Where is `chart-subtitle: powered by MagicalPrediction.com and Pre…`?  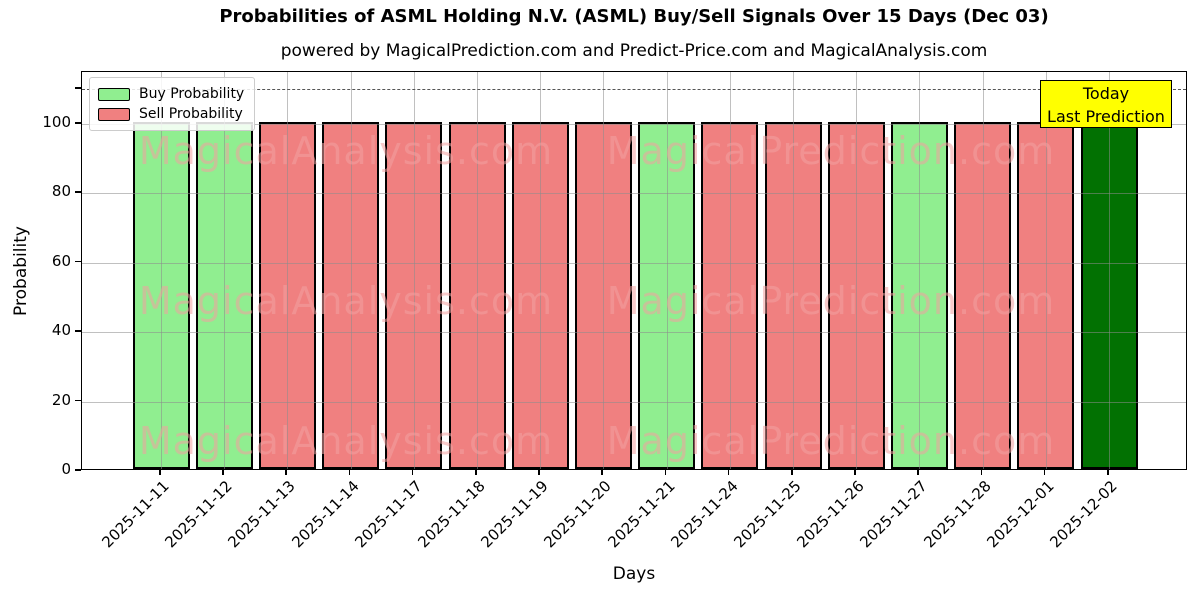 chart-subtitle: powered by MagicalPrediction.com and Pre… is located at coordinates (634, 51).